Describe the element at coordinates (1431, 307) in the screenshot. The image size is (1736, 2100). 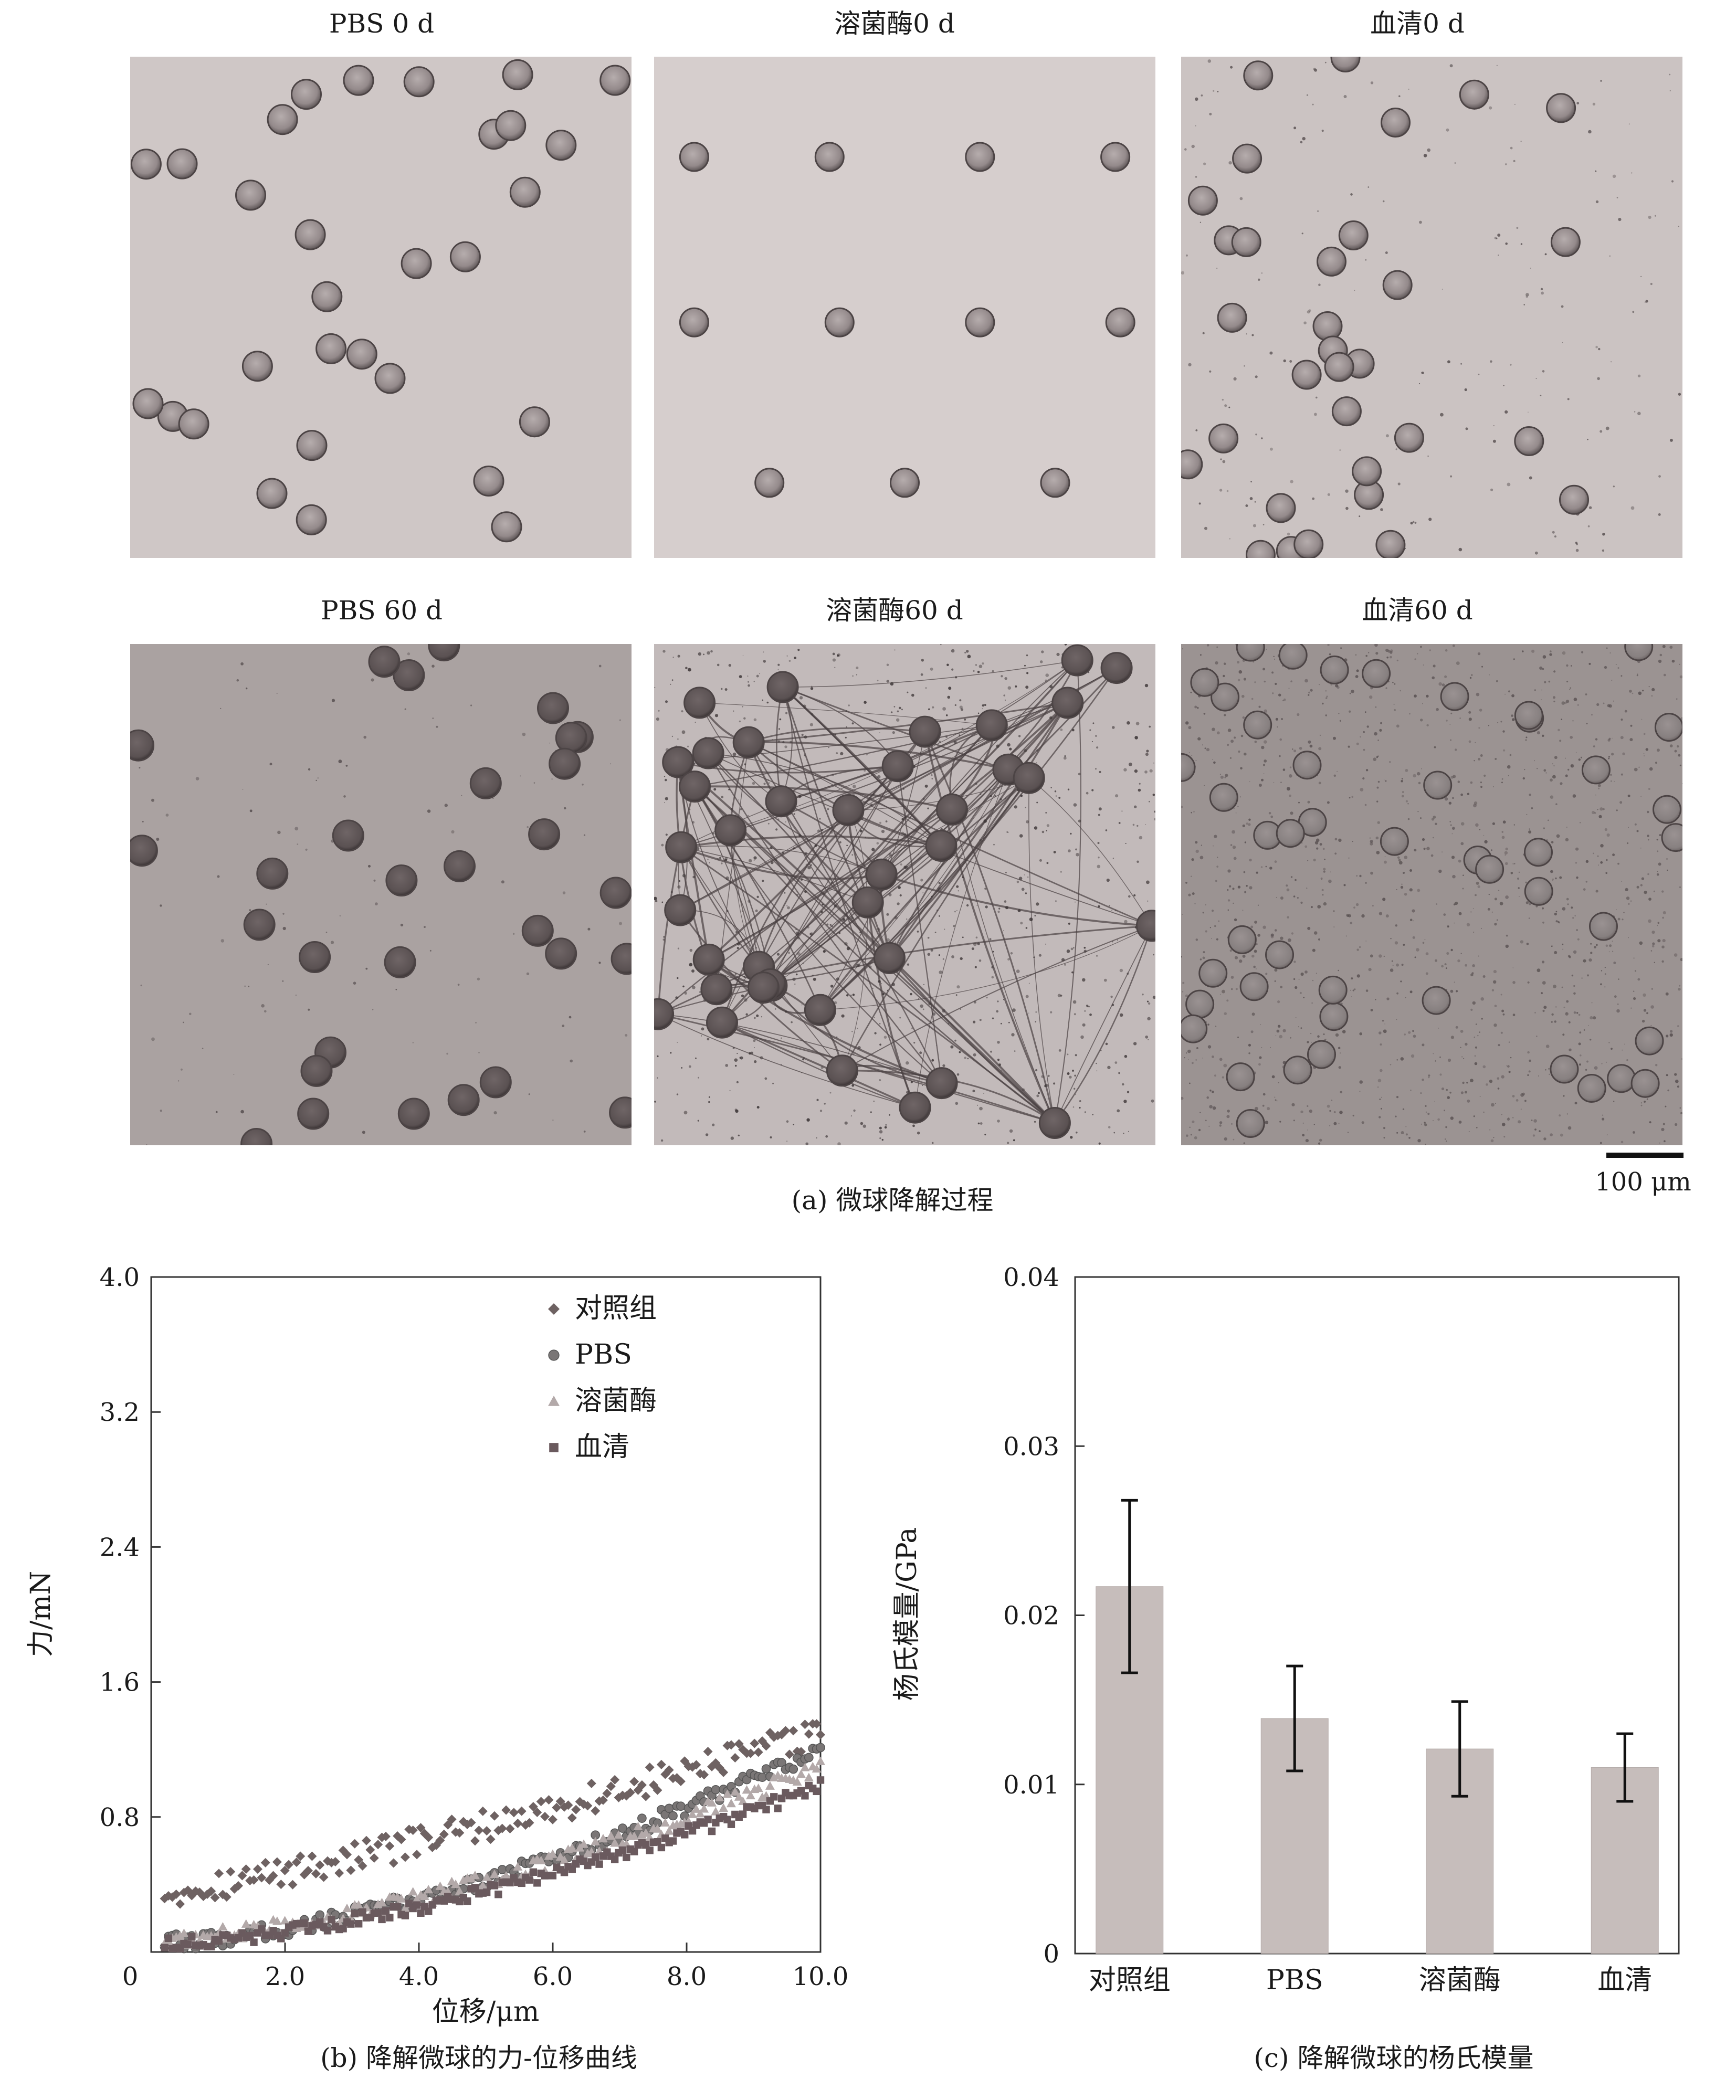
I see `micrograph-background` at that location.